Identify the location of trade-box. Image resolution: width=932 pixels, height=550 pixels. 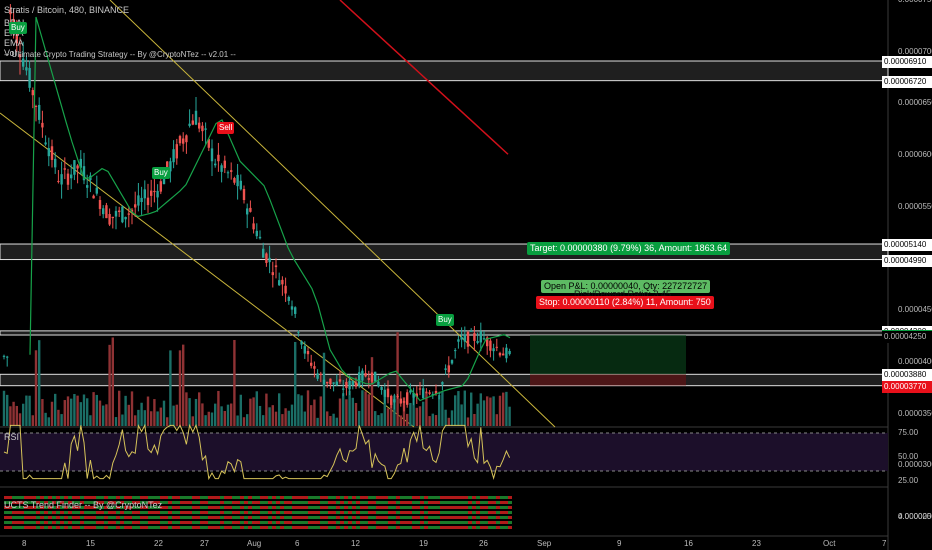
(608, 360).